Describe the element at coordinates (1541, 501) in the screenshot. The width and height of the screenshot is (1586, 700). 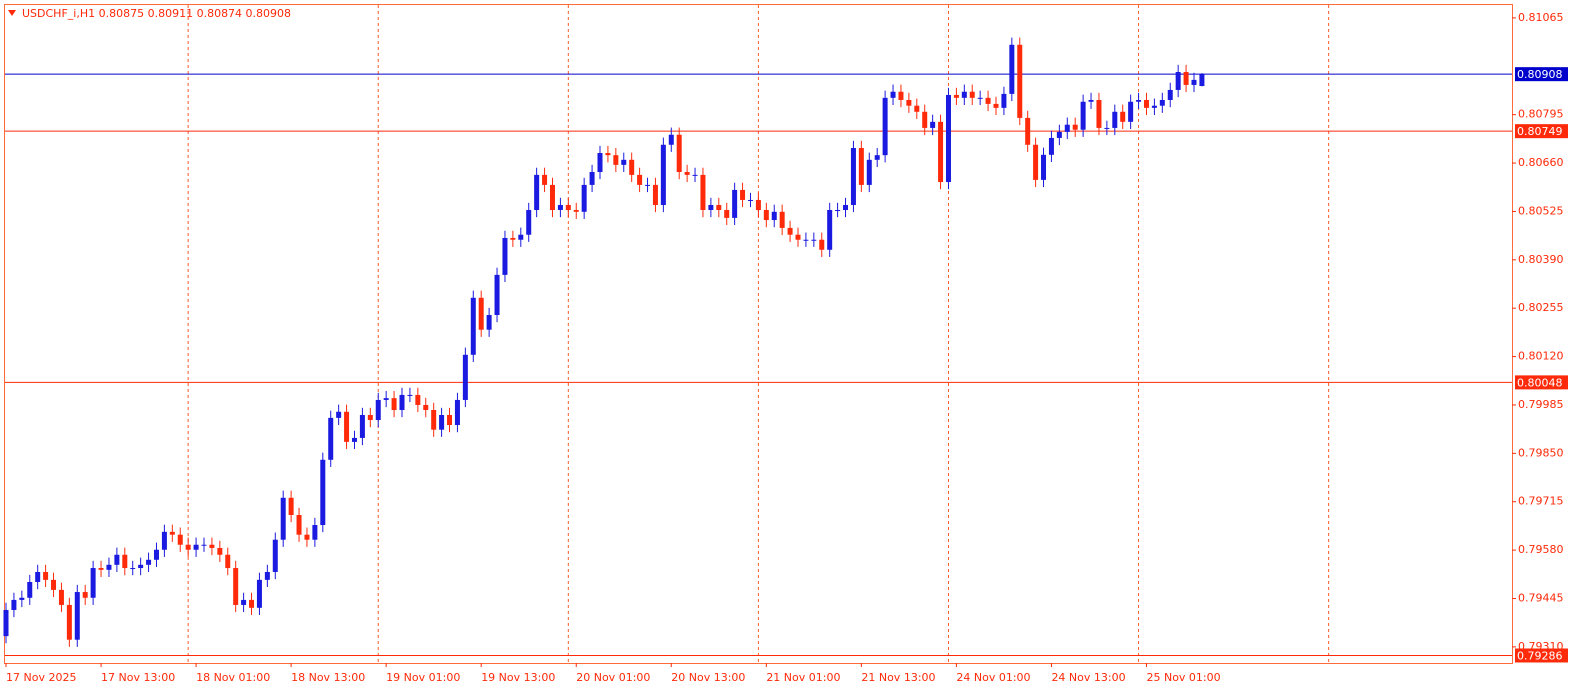
I see `y-tick-label: 0.79715` at that location.